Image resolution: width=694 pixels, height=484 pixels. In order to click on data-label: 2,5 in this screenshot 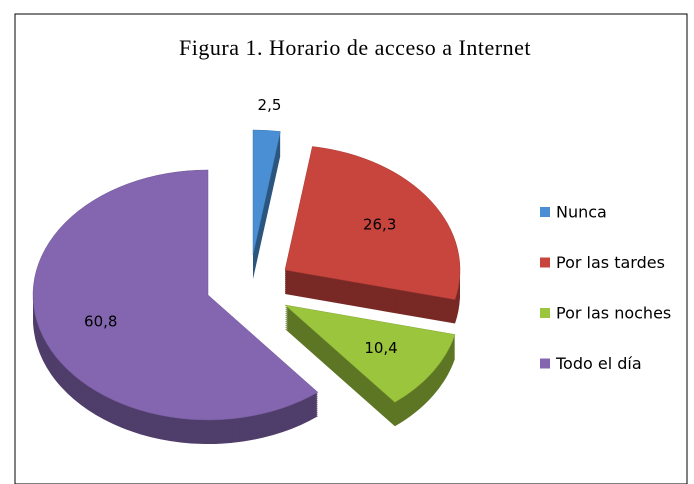, I will do `click(270, 105)`.